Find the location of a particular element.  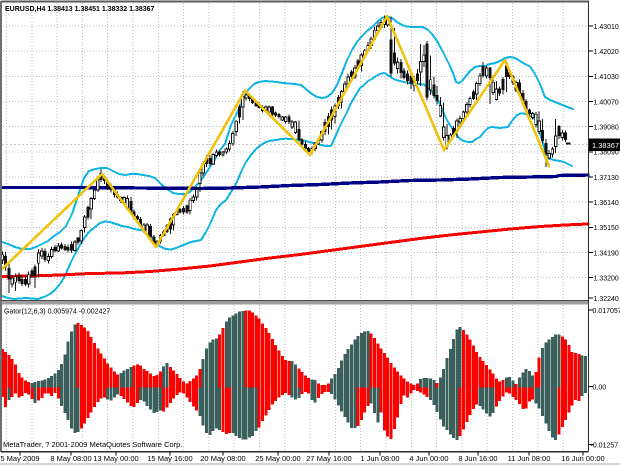

svg-text: 1.37130 is located at coordinates (606, 178).